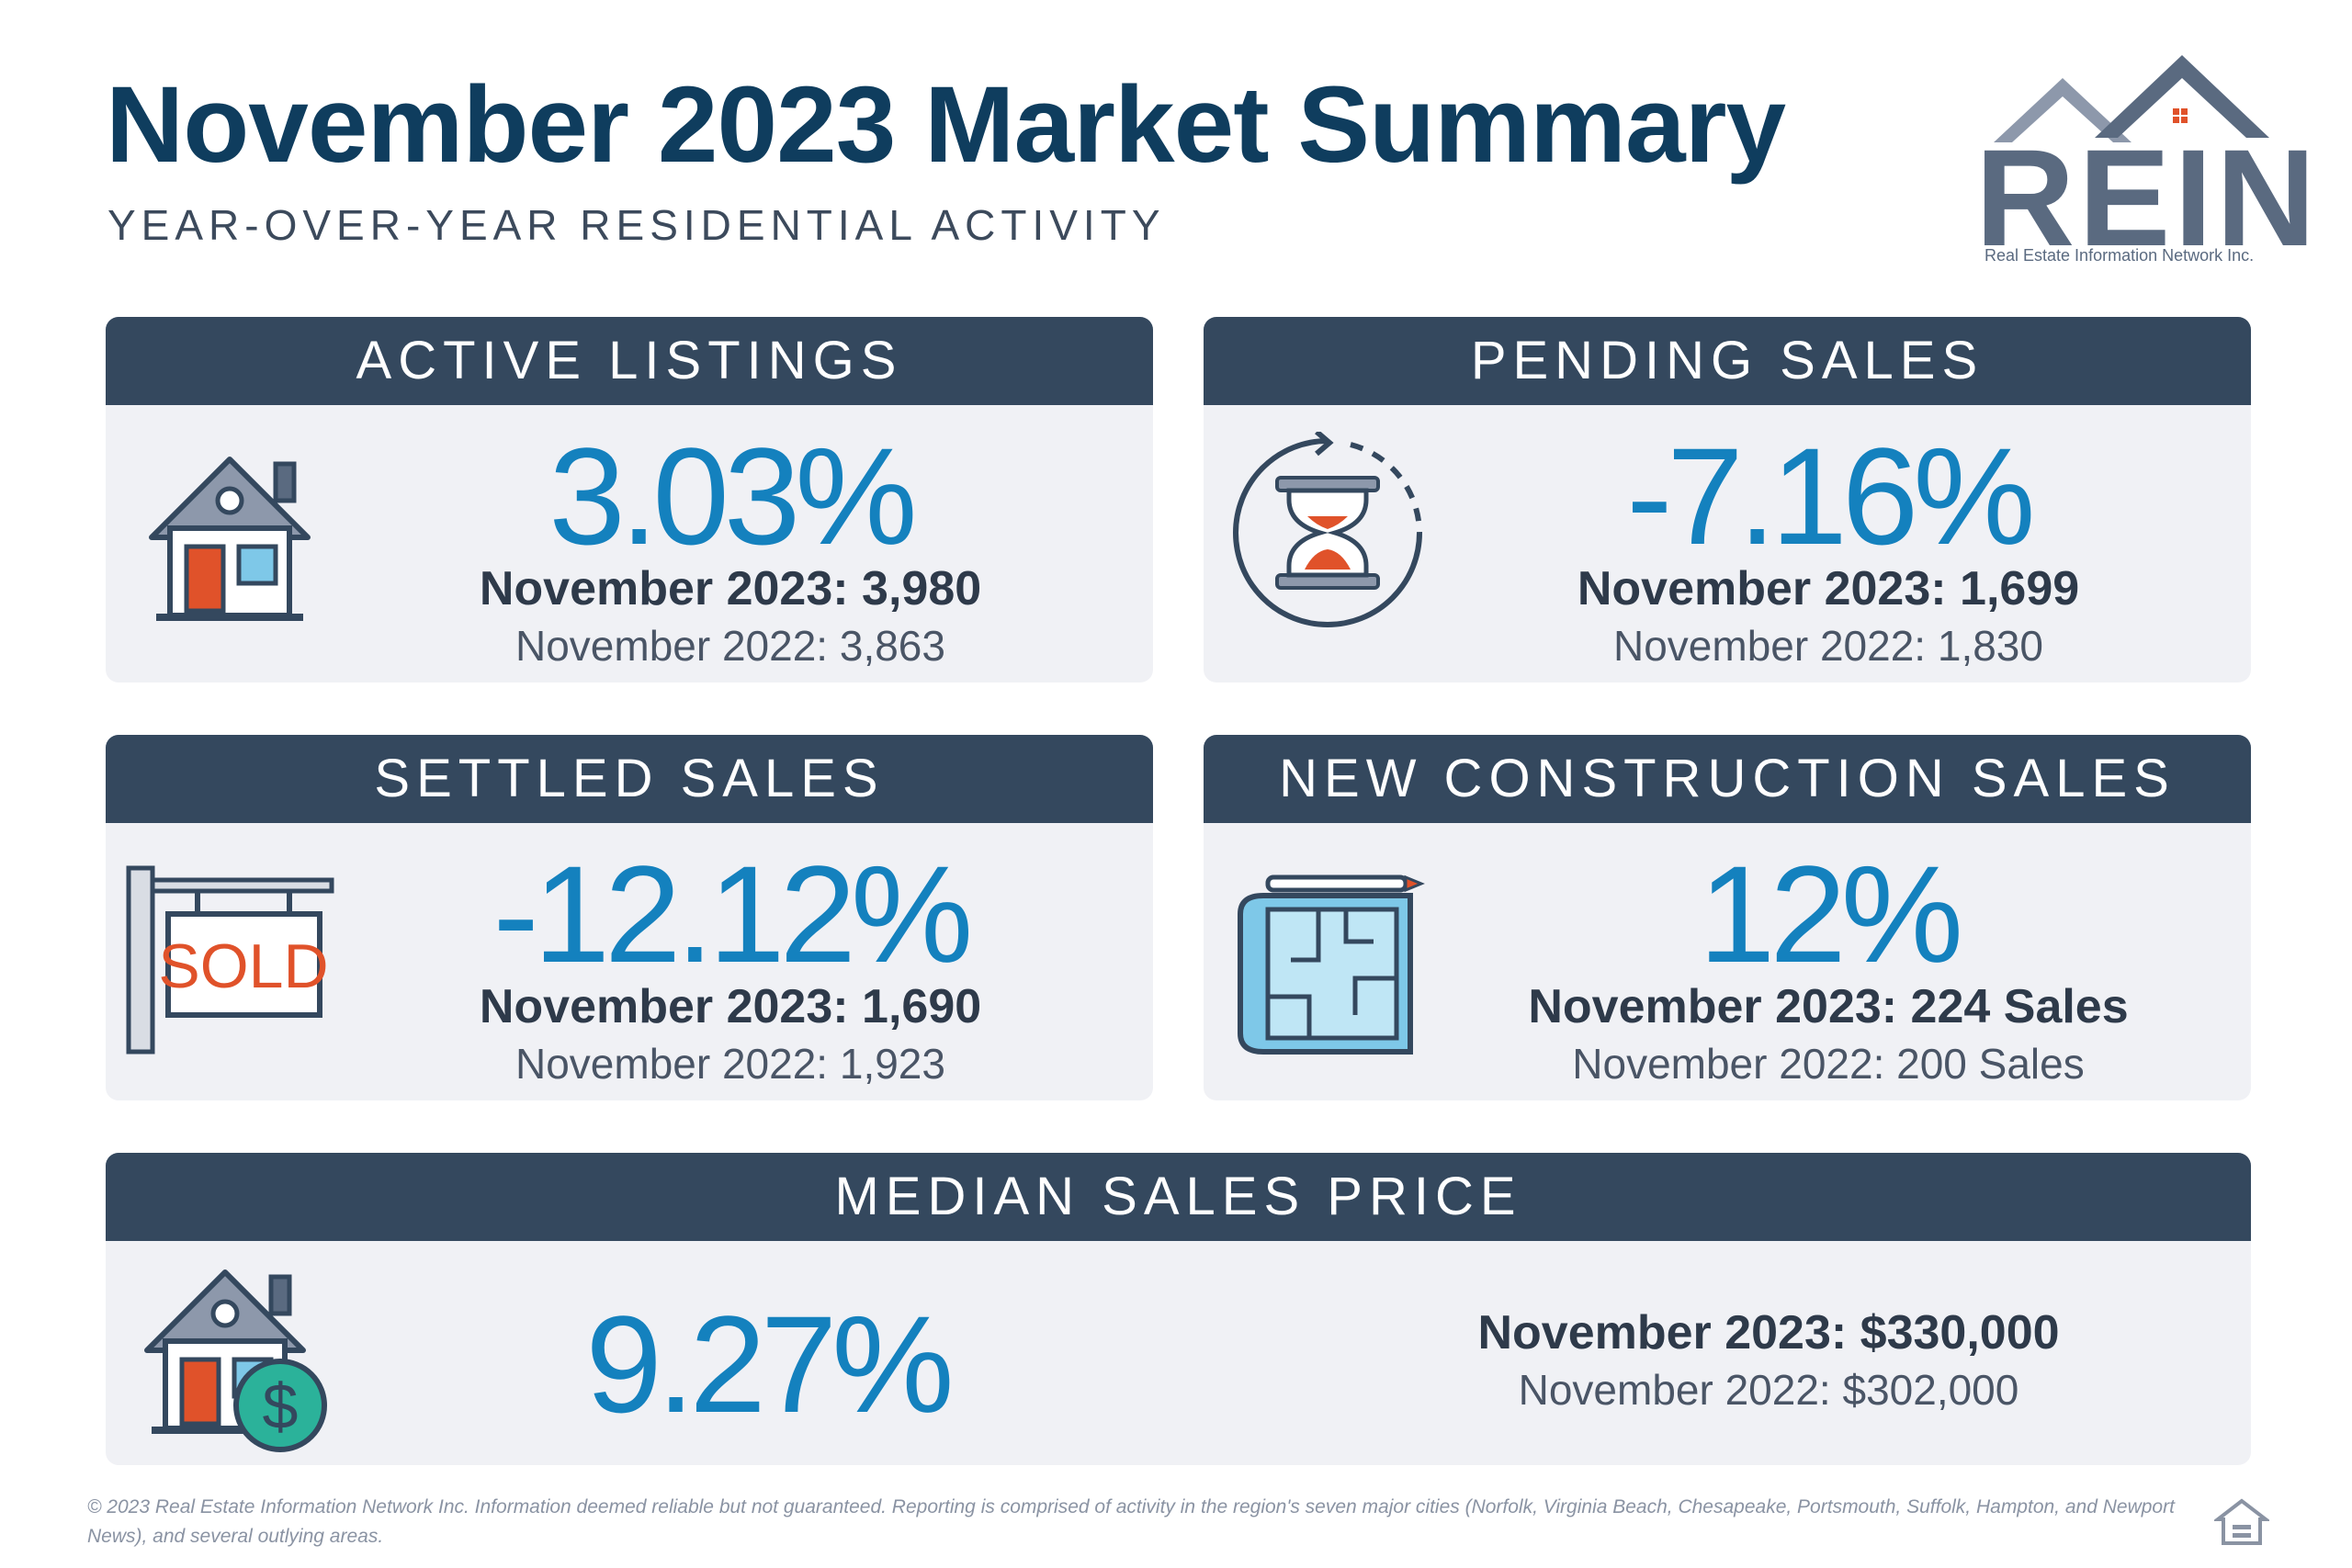 The image size is (2352, 1568). Describe the element at coordinates (2241, 1522) in the screenshot. I see `equal-housing-icon` at that location.